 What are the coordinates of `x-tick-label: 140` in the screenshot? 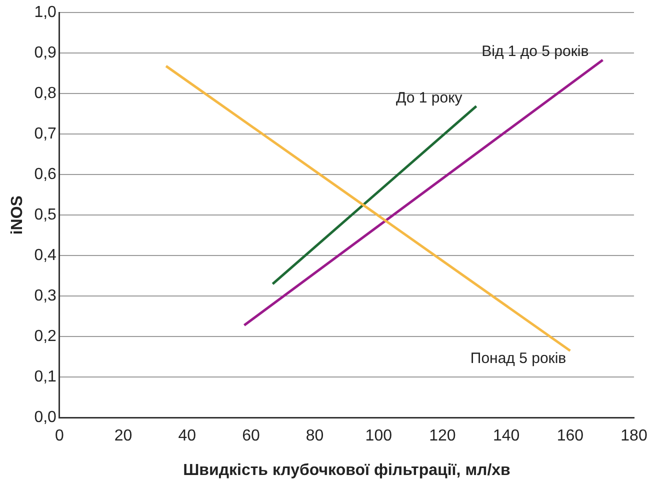 It's located at (506, 436).